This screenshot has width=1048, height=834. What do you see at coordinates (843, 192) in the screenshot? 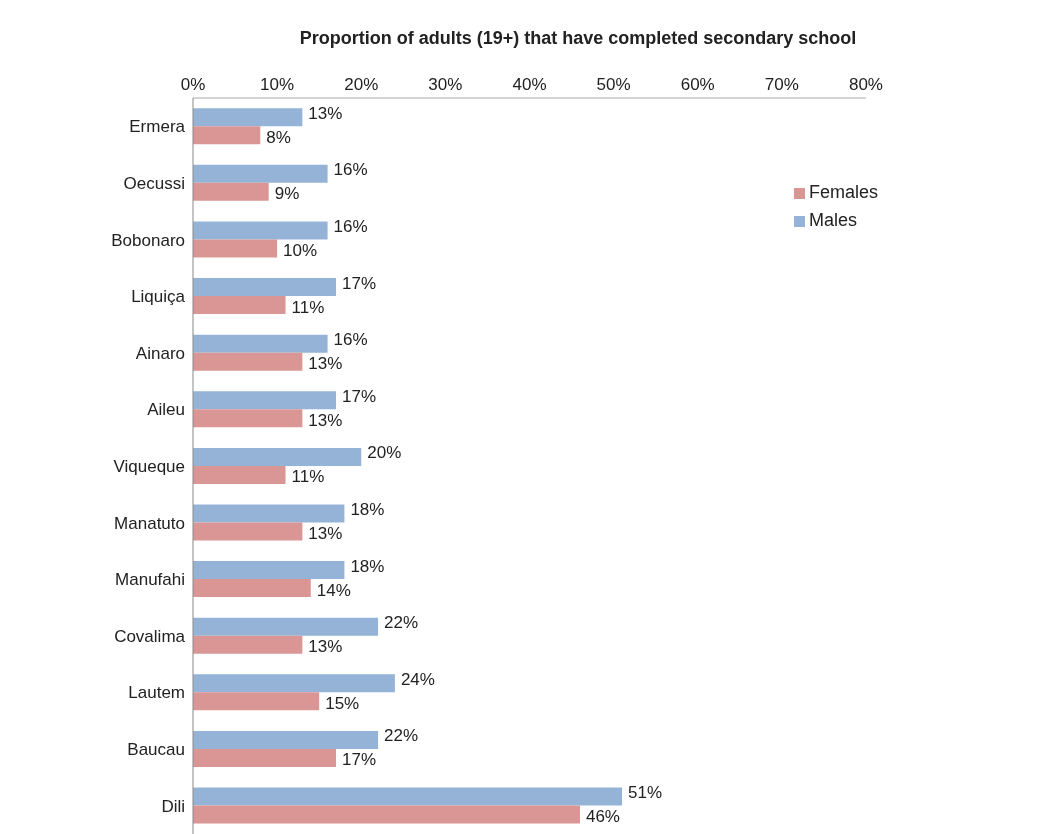
I see `legend-label: Females` at bounding box center [843, 192].